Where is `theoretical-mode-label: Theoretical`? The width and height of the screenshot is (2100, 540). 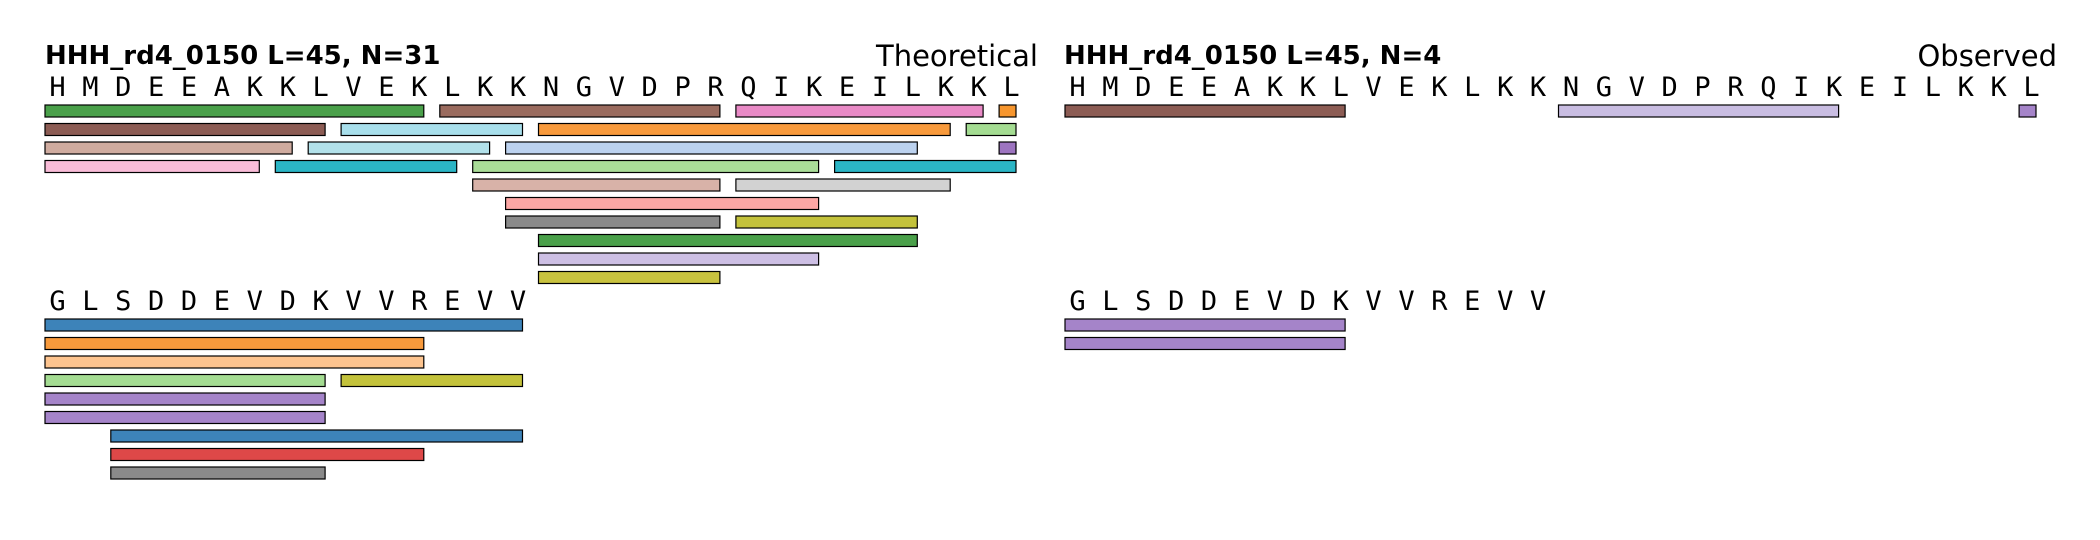
theoretical-mode-label: Theoretical is located at coordinates (956, 56).